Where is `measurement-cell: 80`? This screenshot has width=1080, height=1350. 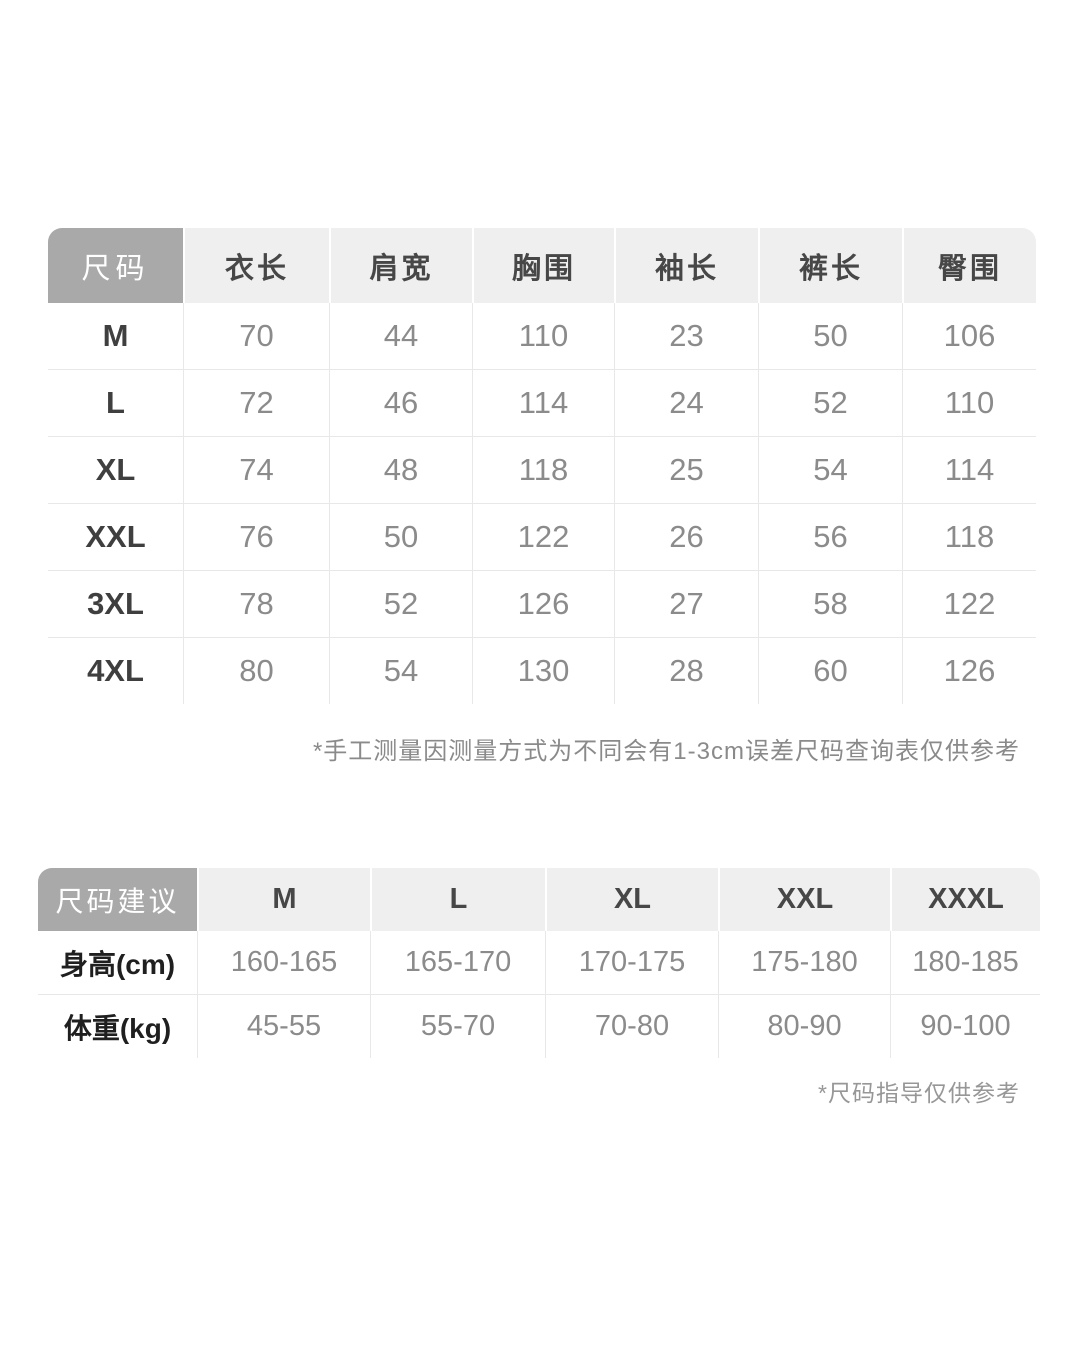
measurement-cell: 80 is located at coordinates (256, 670).